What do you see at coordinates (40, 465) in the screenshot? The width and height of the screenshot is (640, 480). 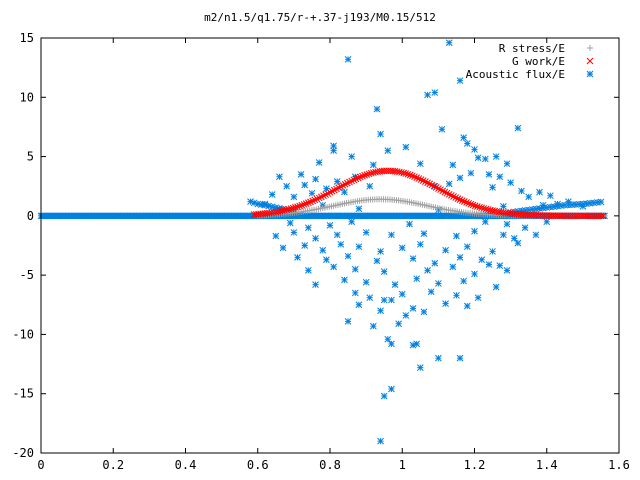 I see `x-tick-label: 0` at bounding box center [40, 465].